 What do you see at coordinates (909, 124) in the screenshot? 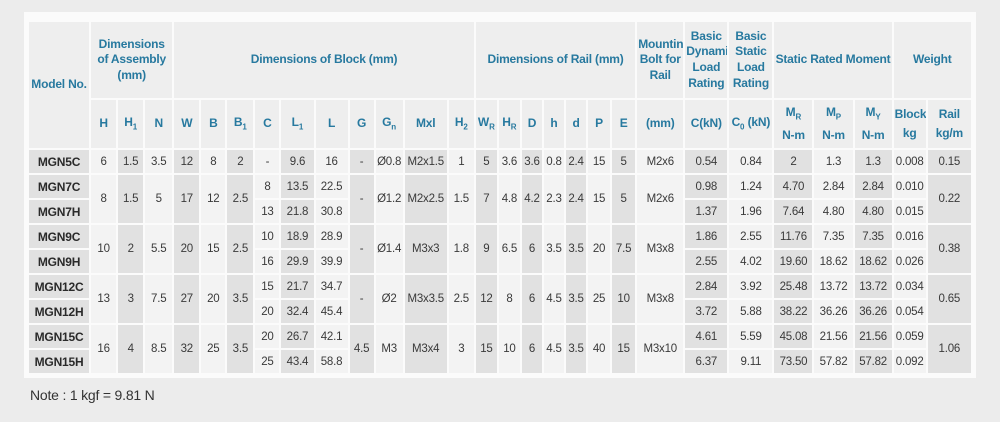
I see `column-header: Block kg` at bounding box center [909, 124].